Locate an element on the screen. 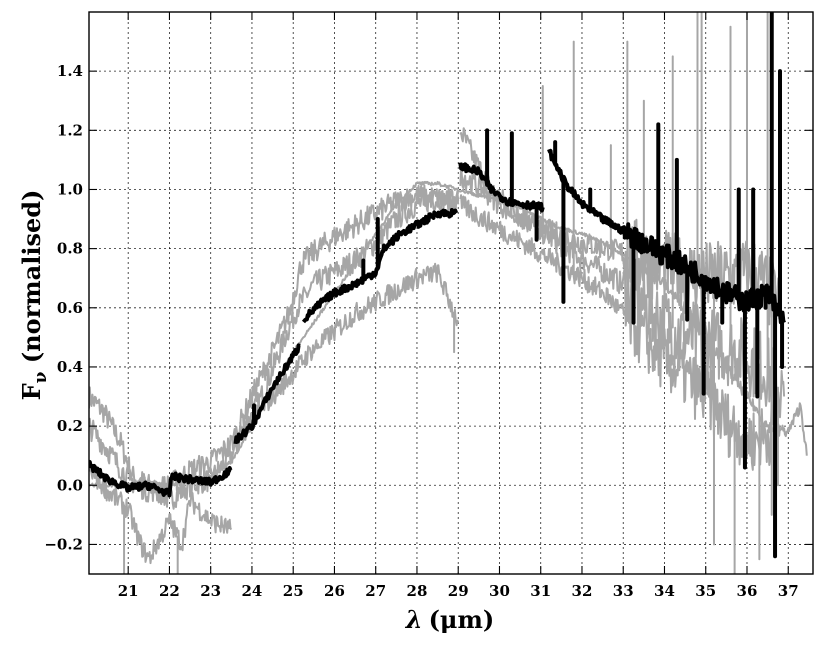 This screenshot has height=647, width=830. y-tick-label: 0.2 is located at coordinates (70, 426).